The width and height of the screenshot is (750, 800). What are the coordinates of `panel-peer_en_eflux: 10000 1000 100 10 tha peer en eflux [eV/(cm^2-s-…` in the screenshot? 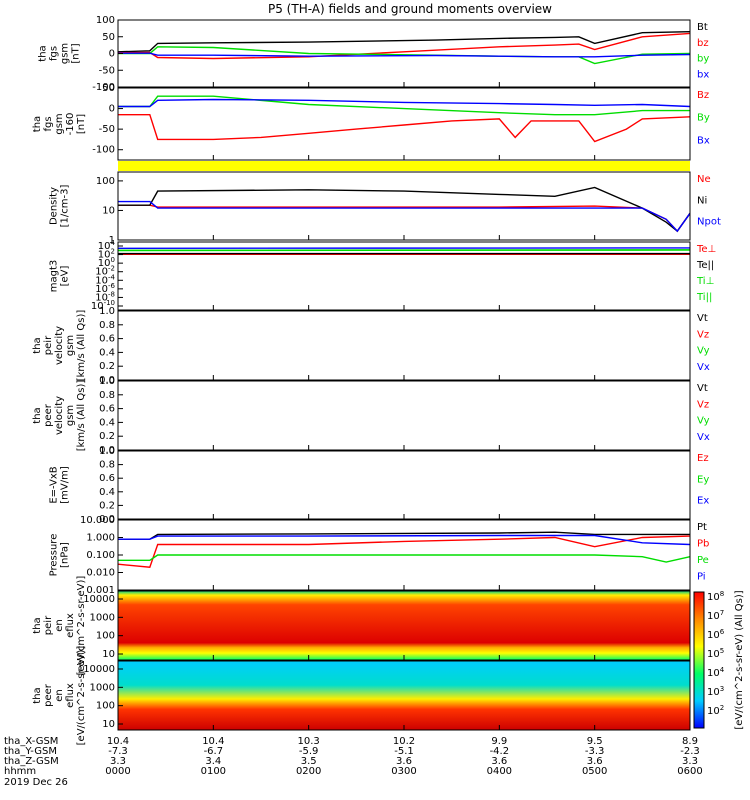 It's located at (361, 696).